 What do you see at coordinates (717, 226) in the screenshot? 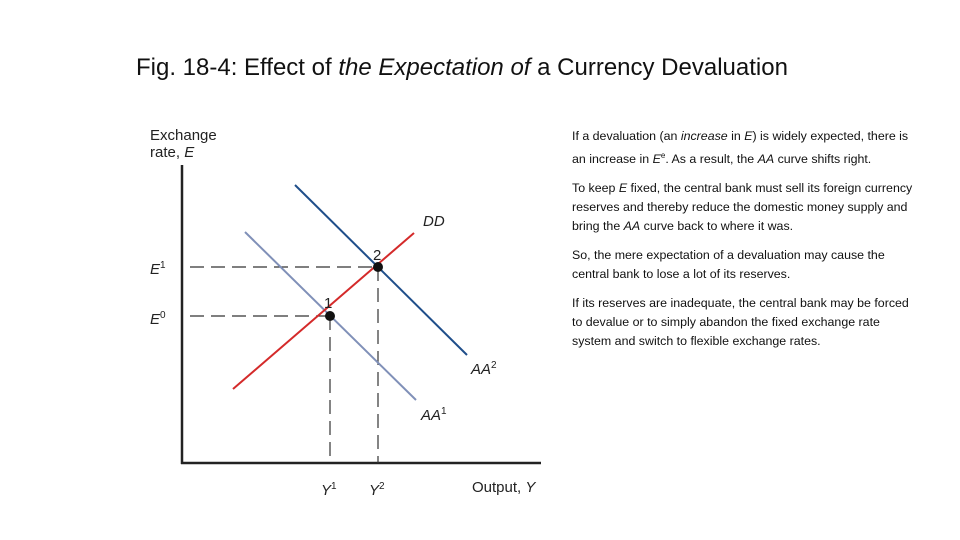
I see `text: curve back to where it was.` at bounding box center [717, 226].